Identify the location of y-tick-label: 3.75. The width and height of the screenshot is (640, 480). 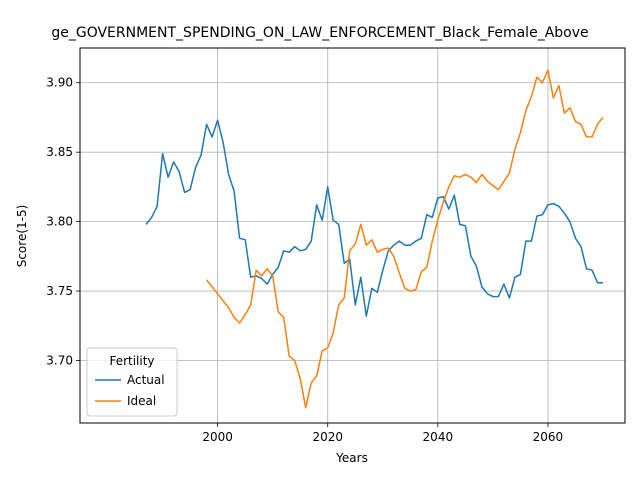
(59, 291).